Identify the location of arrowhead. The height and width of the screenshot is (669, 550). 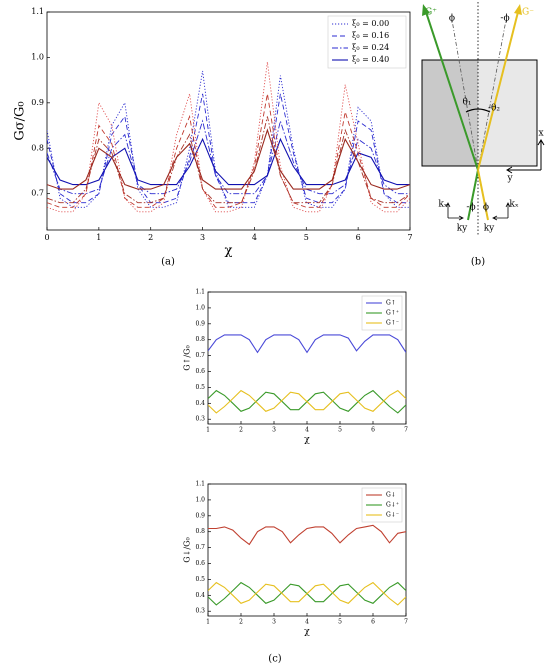
(518, 9).